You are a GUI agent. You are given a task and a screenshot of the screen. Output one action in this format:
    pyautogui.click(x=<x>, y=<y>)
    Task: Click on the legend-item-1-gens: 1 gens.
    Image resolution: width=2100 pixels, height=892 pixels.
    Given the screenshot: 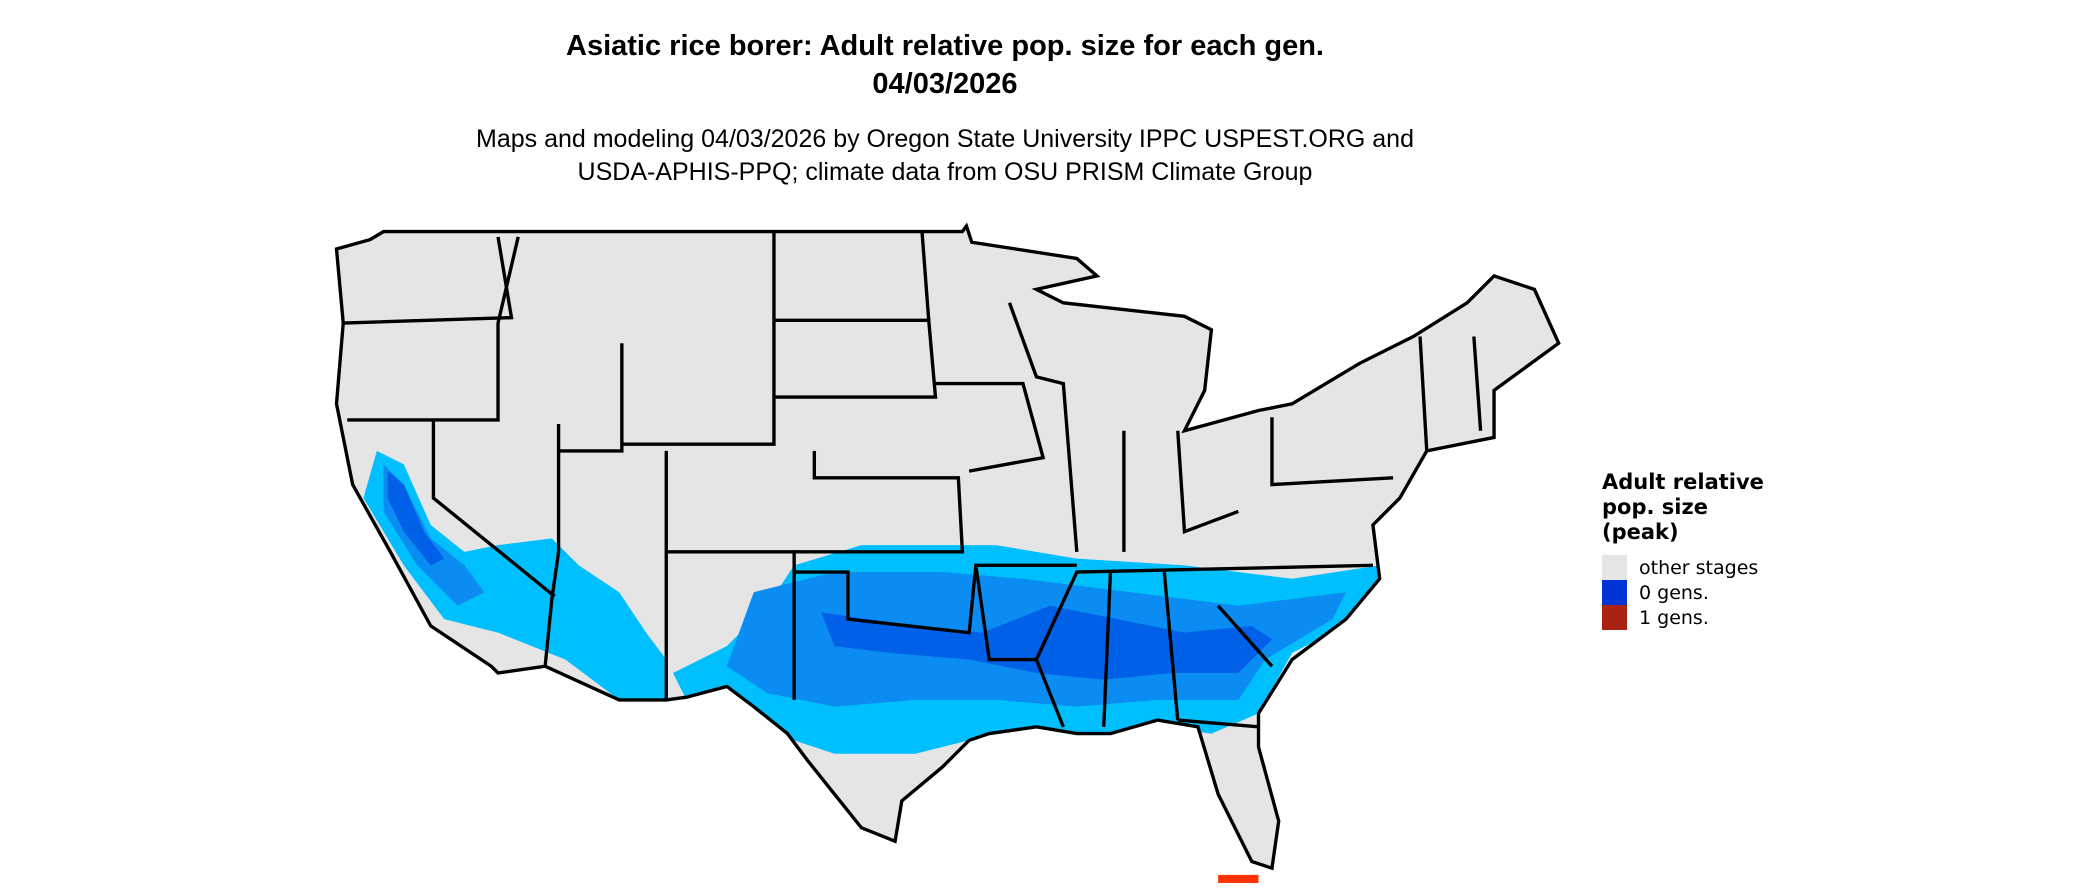 What is the action you would take?
    pyautogui.click(x=1683, y=617)
    